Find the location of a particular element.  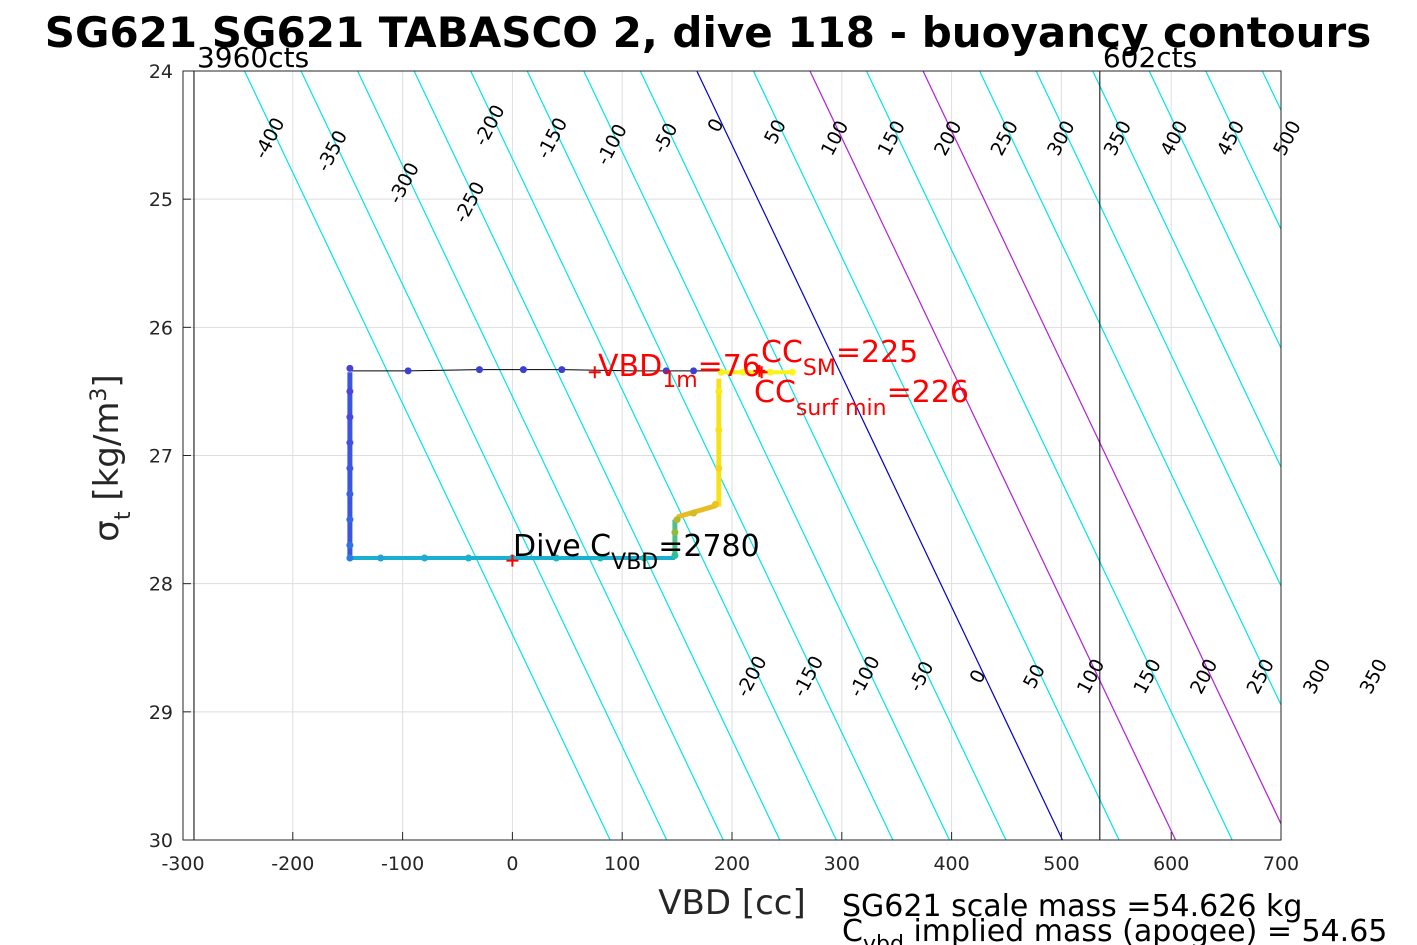

scale-mass-footnote: SG621 scale mass =54.626 kg is located at coordinates (1072, 906).